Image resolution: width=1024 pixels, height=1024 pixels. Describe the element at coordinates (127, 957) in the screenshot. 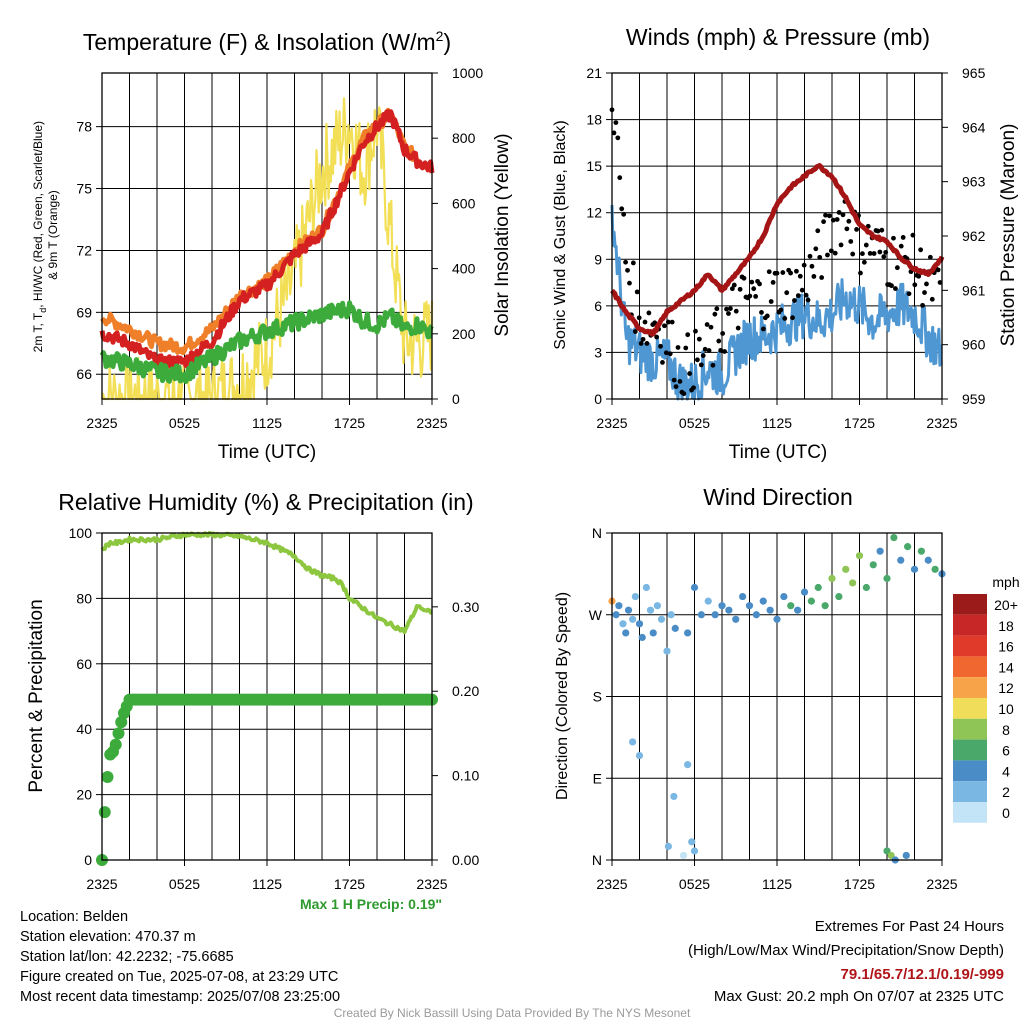

I see `info-latlon: Station lat/lon: 42.2232; -75.6685` at that location.